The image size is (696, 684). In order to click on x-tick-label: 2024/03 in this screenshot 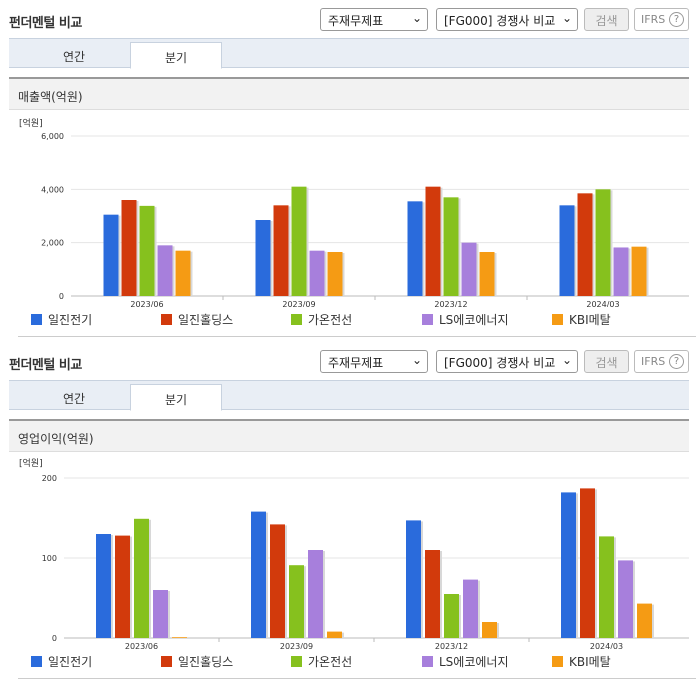, I will do `click(602, 303)`.